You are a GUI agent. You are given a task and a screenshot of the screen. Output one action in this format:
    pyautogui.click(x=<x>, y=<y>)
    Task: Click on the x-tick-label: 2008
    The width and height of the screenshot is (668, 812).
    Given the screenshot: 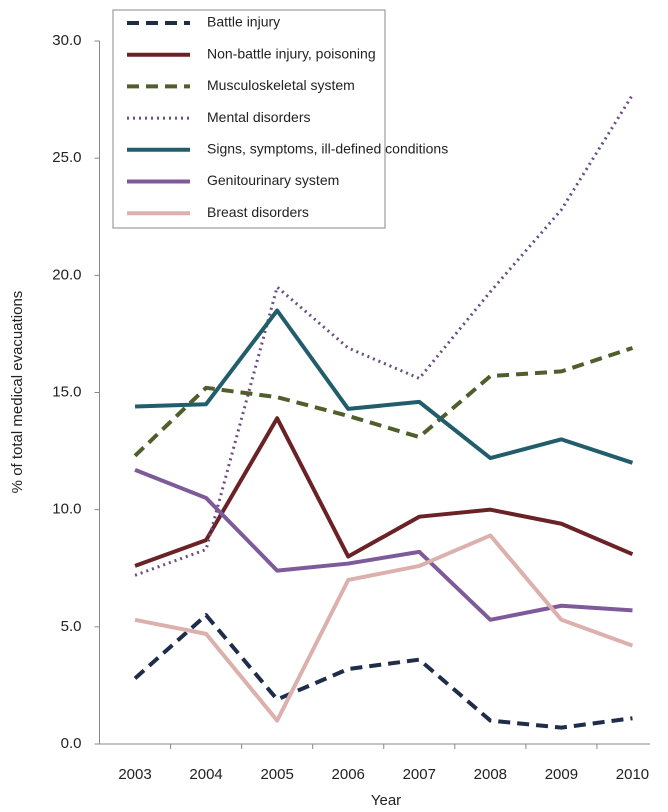 What is the action you would take?
    pyautogui.click(x=490, y=774)
    